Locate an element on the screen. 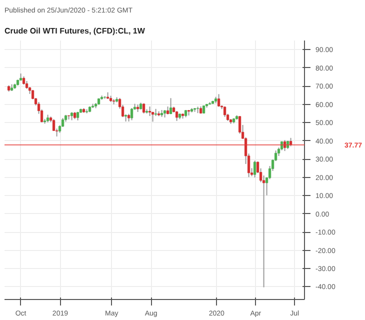  chart-title: Crude Oil WTI Futures, (CFD):CL, 1W is located at coordinates (75, 31).